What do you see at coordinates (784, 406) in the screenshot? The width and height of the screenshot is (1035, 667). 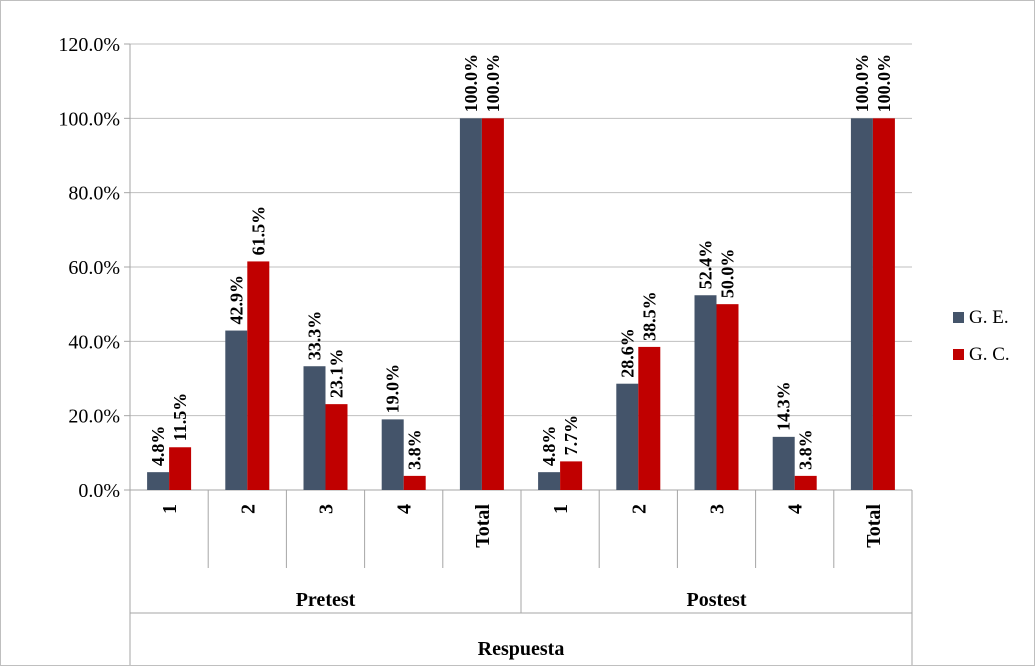 I see `data-label: 14.3%` at bounding box center [784, 406].